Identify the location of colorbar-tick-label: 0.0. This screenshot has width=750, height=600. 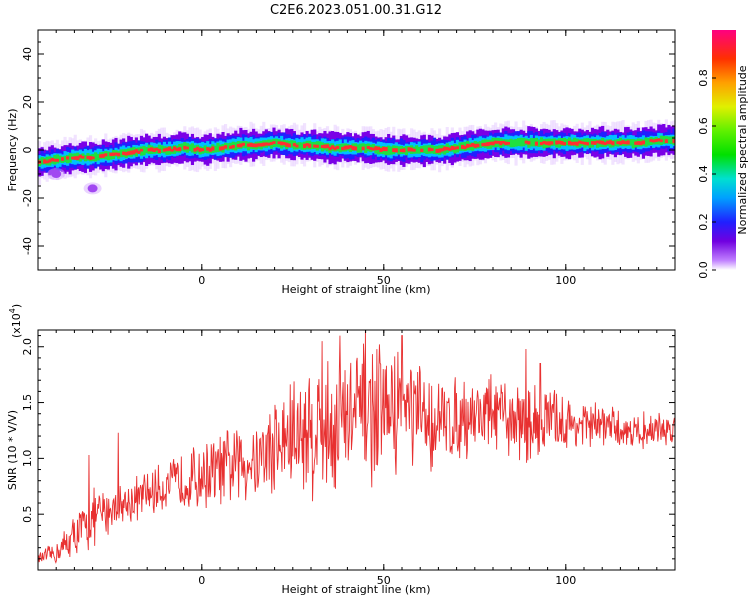
(703, 270).